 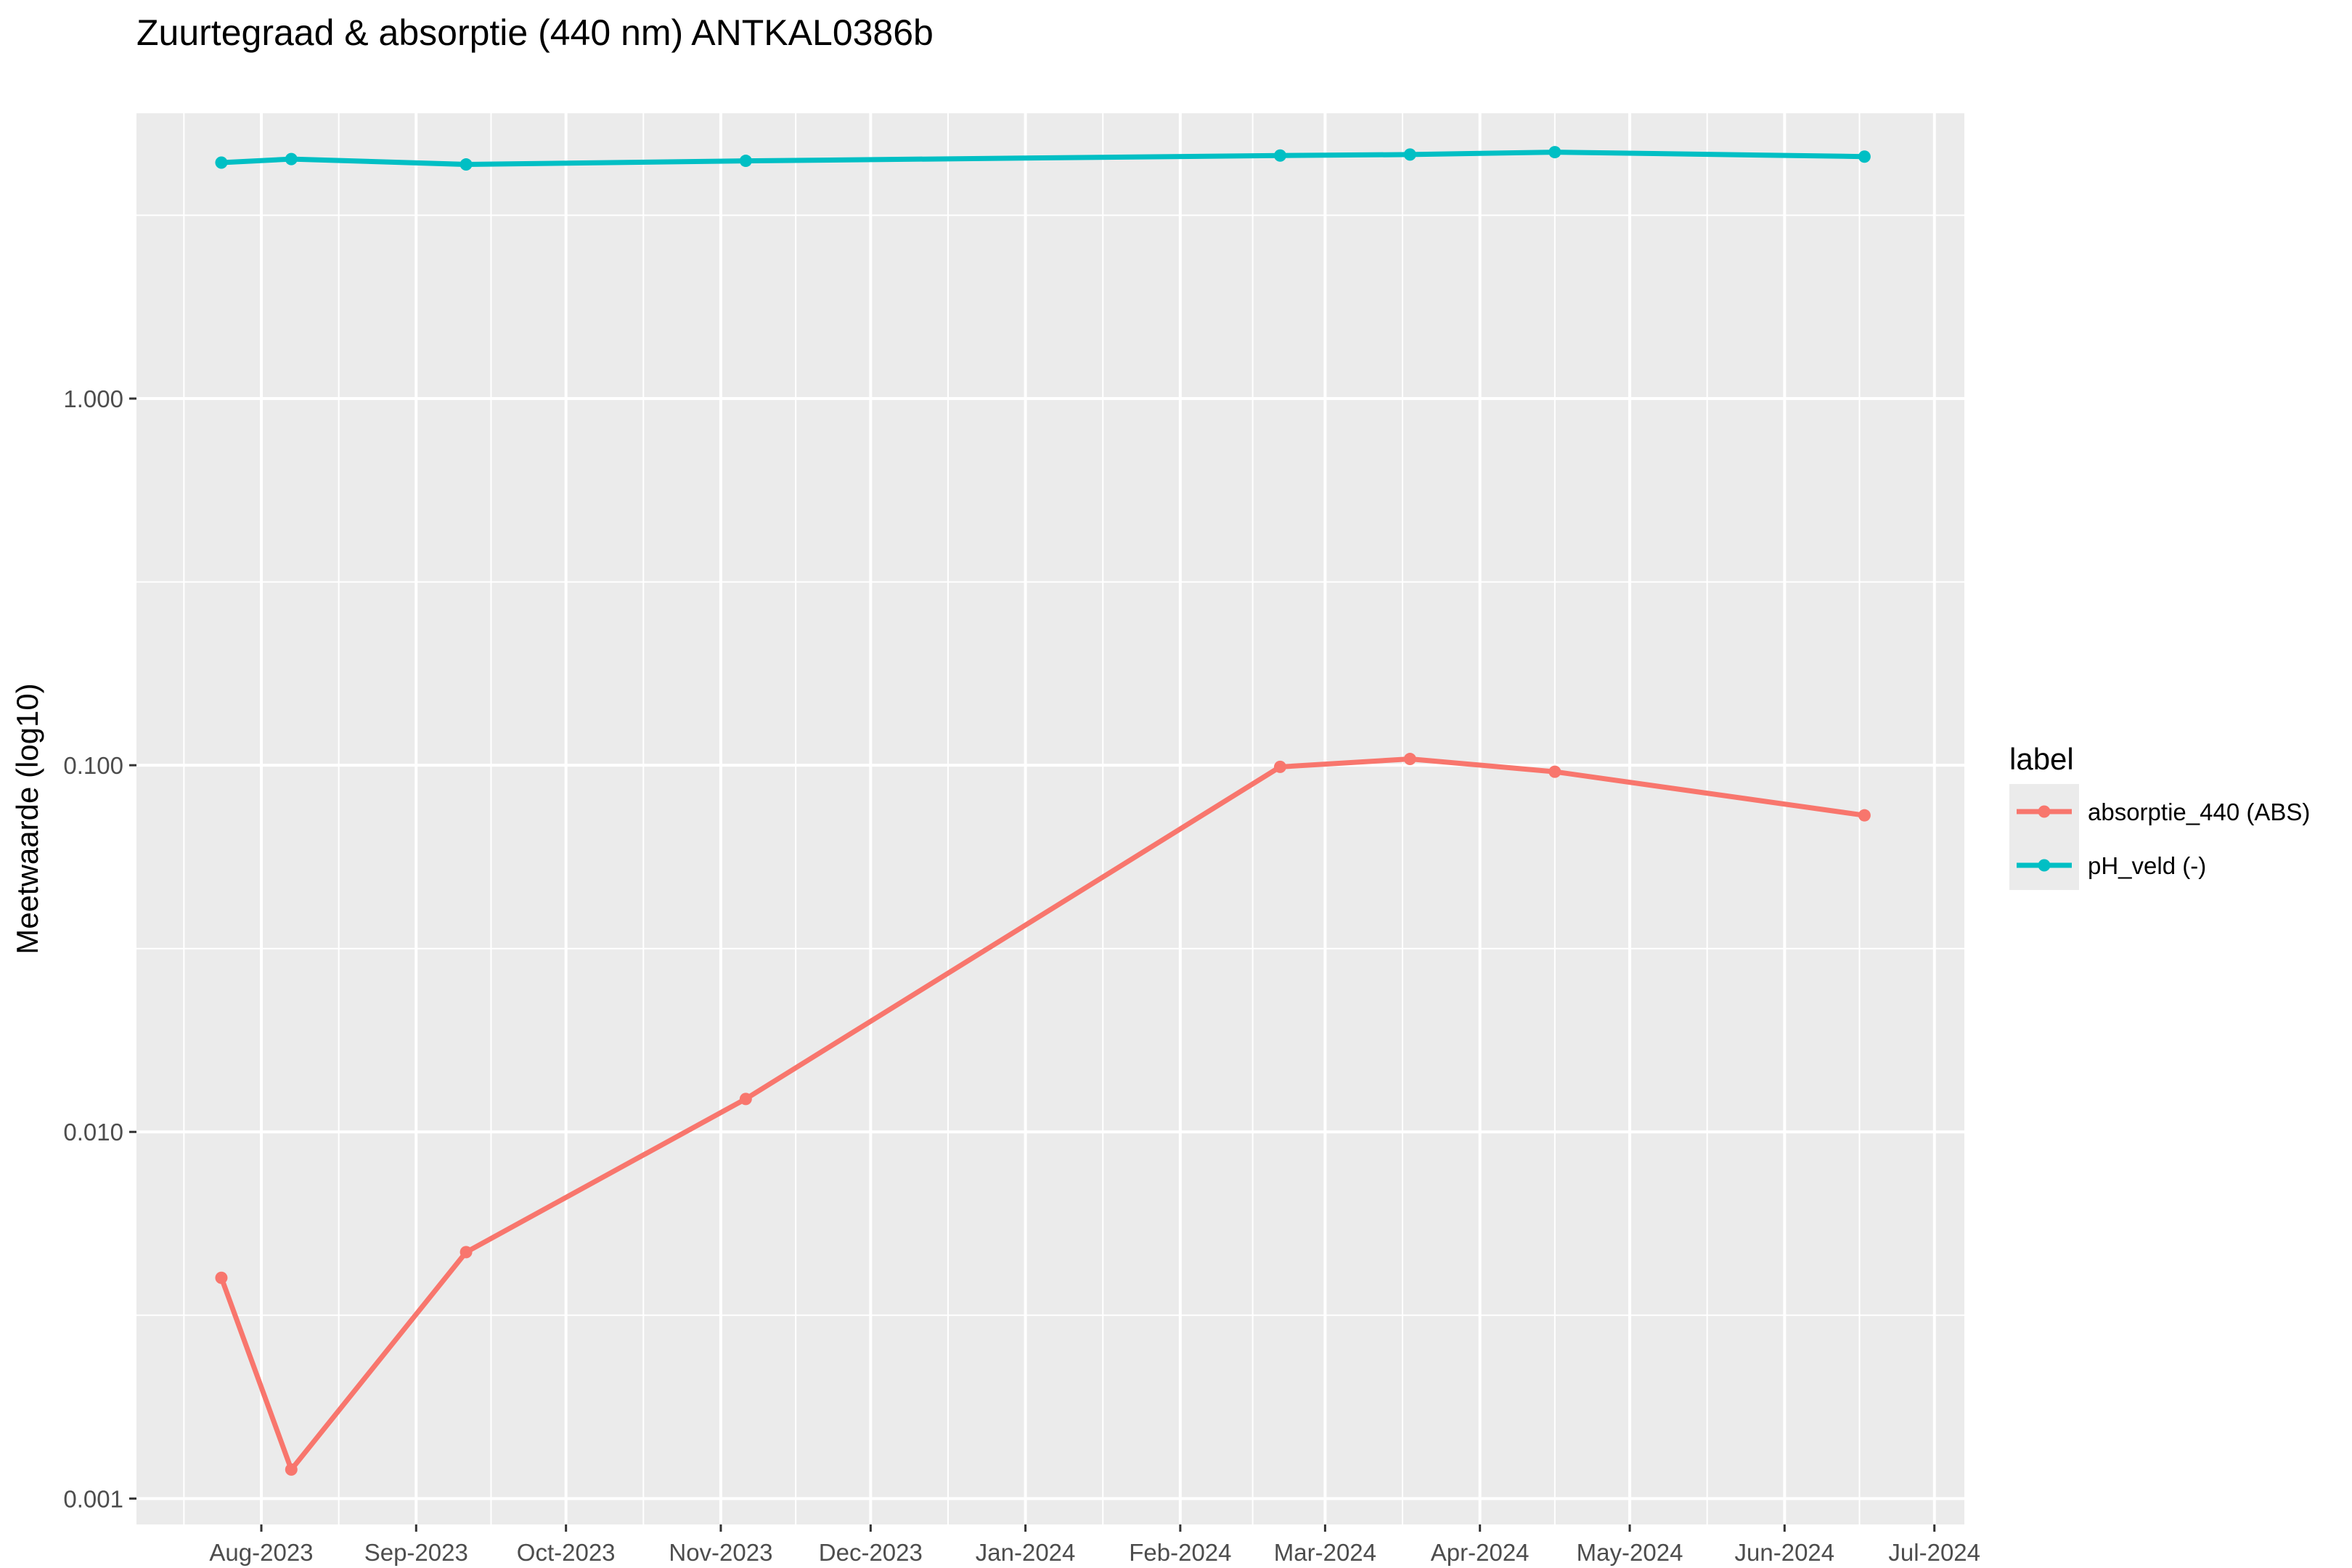 I want to click on y-tick-label: 0.010, so click(x=93, y=1133).